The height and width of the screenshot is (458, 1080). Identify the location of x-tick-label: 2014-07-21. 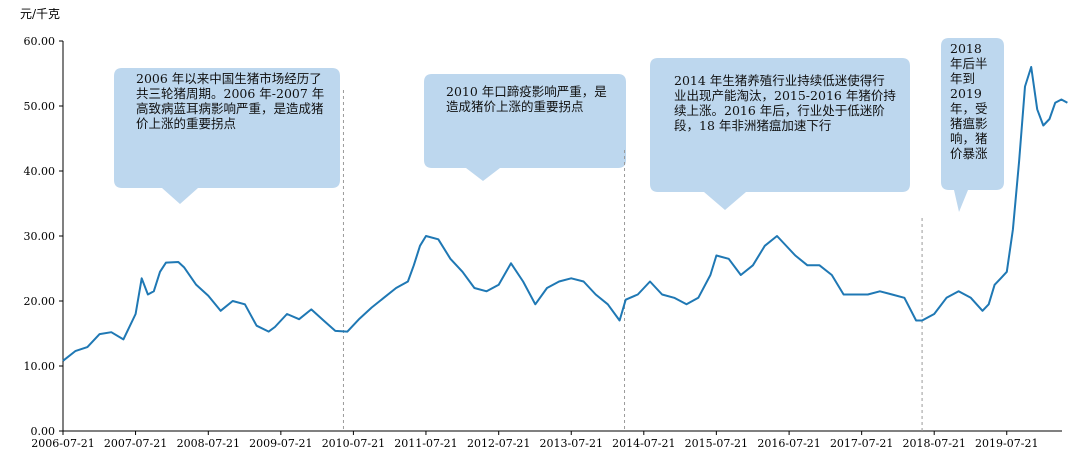
(643, 443).